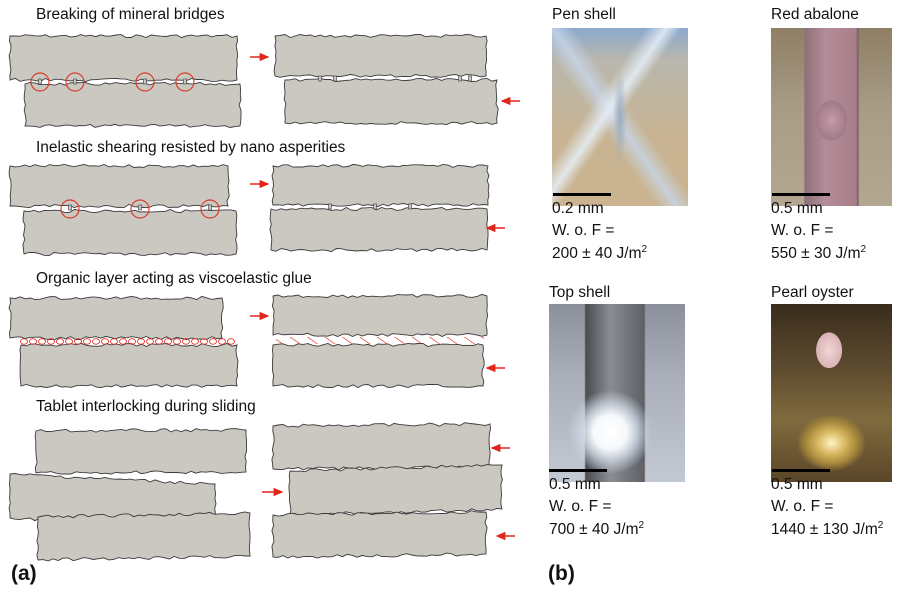  I want to click on panel-a-label: (a), so click(24, 573).